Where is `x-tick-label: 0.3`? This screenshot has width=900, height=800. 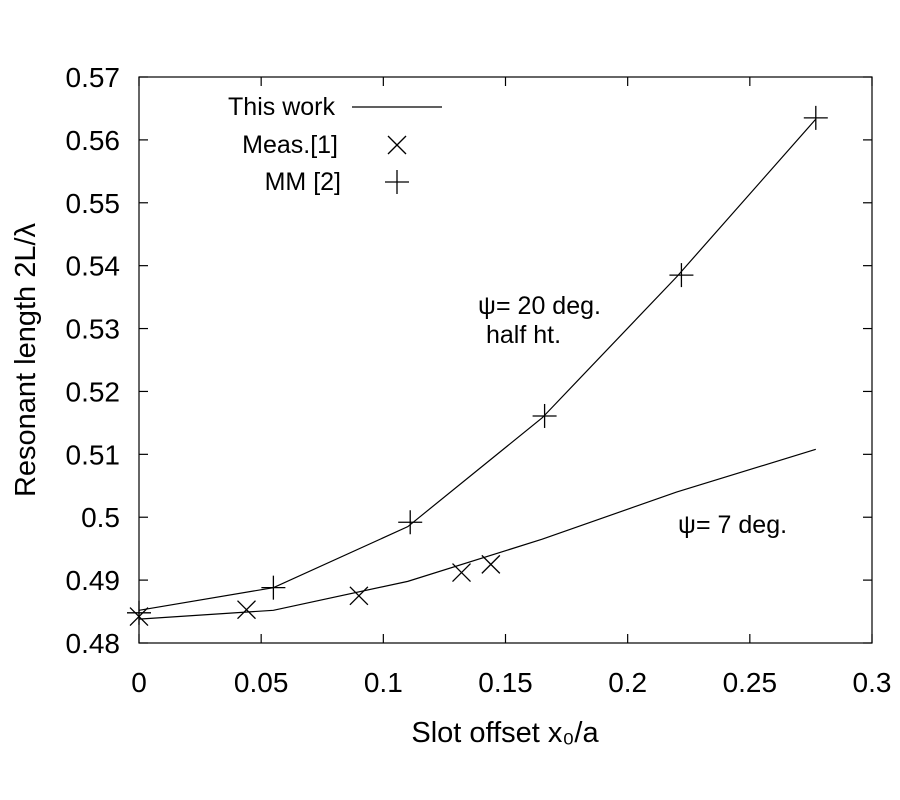 x-tick-label: 0.3 is located at coordinates (872, 682).